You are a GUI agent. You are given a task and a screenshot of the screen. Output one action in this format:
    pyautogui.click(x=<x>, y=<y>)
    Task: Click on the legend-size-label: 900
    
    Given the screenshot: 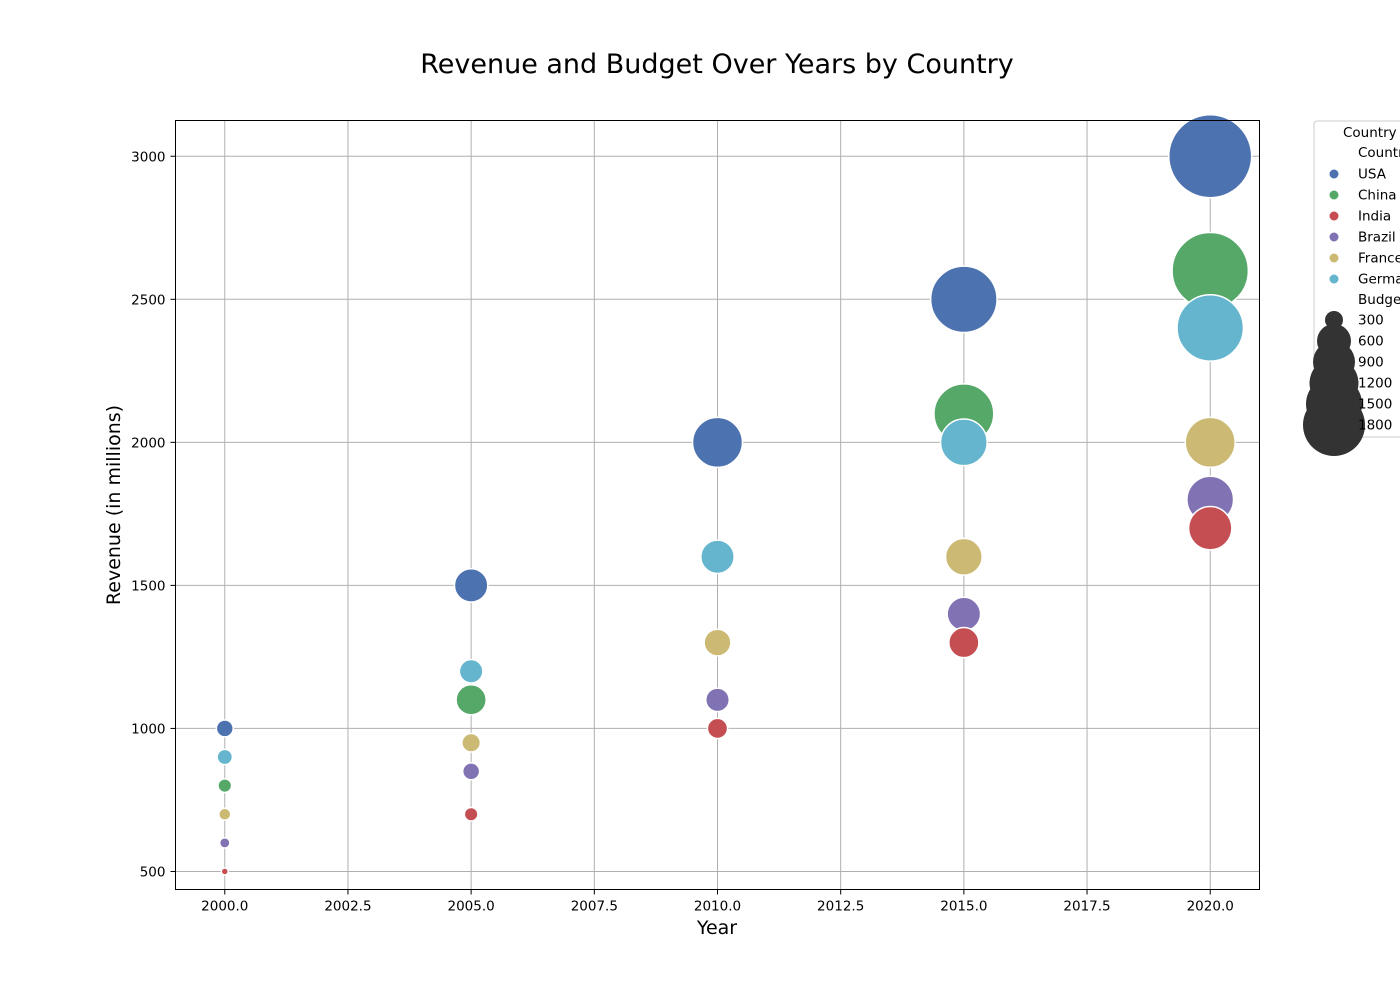 What is the action you would take?
    pyautogui.click(x=1371, y=363)
    